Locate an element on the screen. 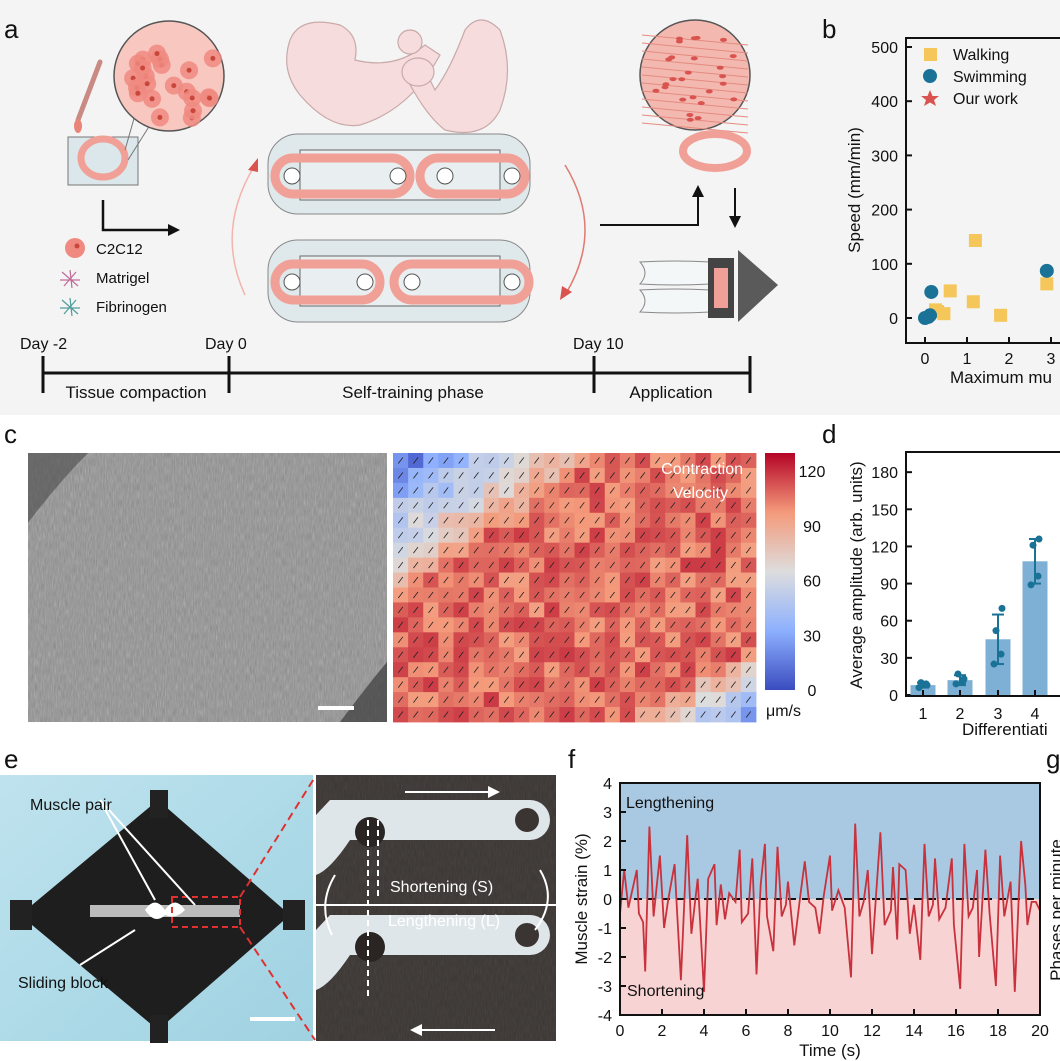 Image resolution: width=1060 pixels, height=1061 pixels. walking-point is located at coordinates (1047, 284).